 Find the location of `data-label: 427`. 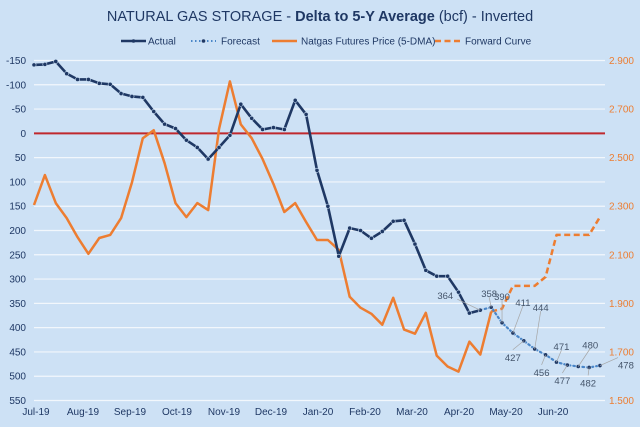

data-label: 427 is located at coordinates (513, 358).